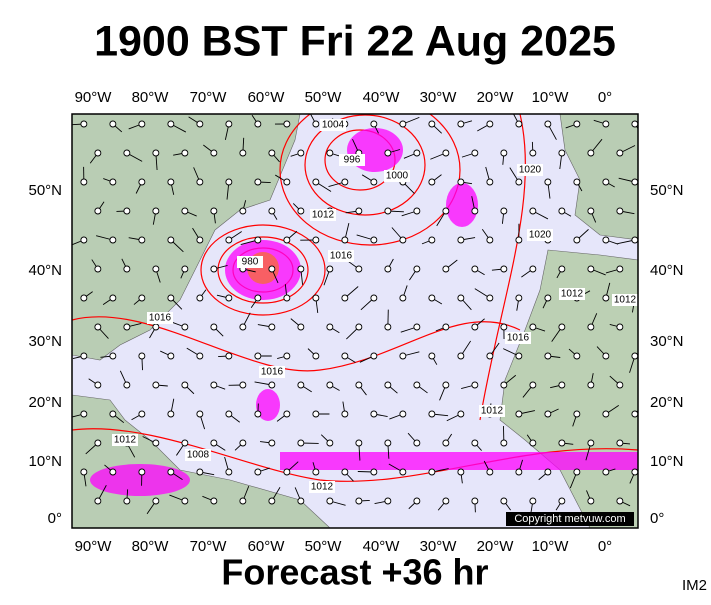  What do you see at coordinates (352, 160) in the screenshot?
I see `isobar-label: 996` at bounding box center [352, 160].